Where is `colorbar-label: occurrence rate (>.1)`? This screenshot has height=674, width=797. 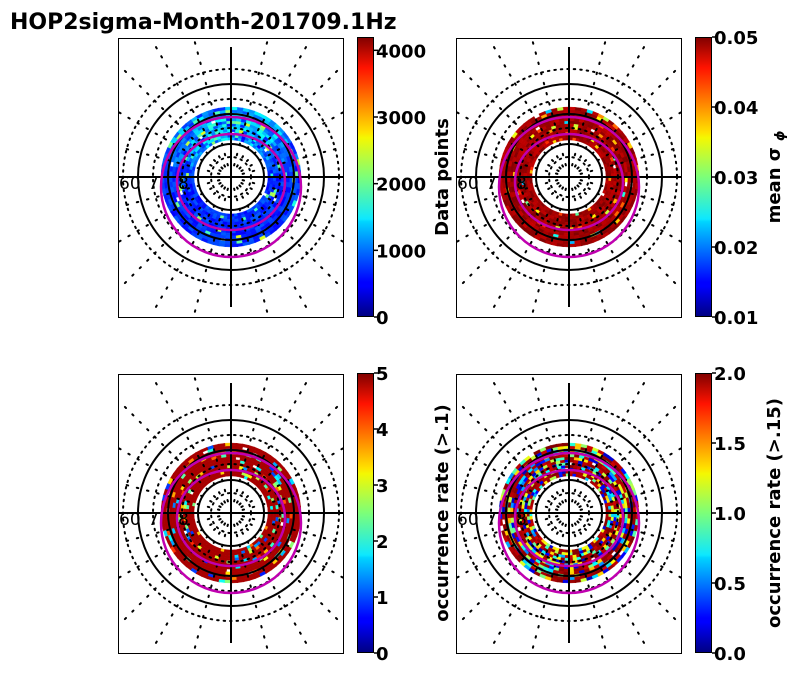 colorbar-label: occurrence rate (>.1) is located at coordinates (442, 512).